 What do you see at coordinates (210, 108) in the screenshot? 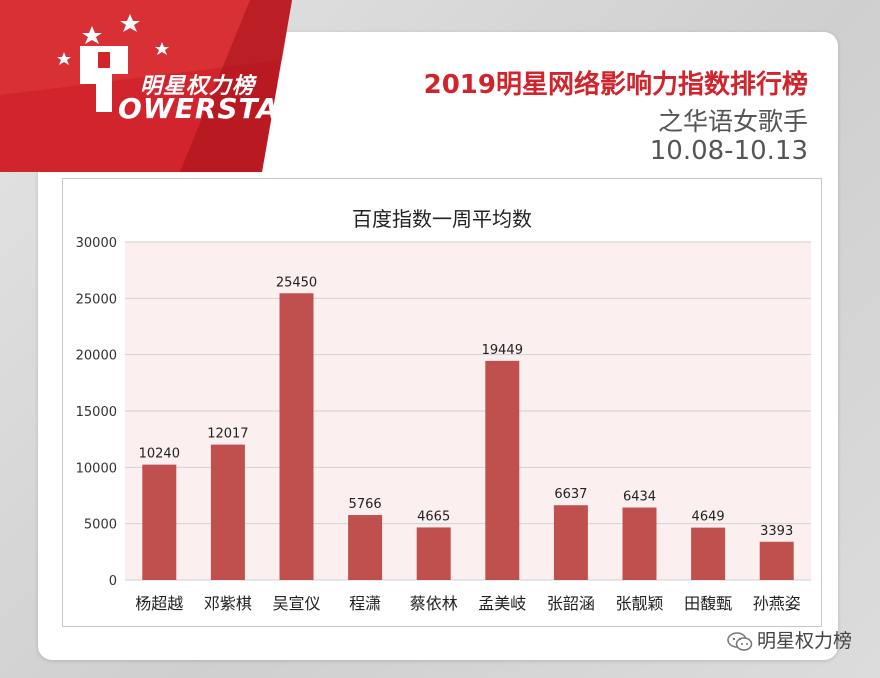
I see `logo-subtext: OWERSTAR` at bounding box center [210, 108].